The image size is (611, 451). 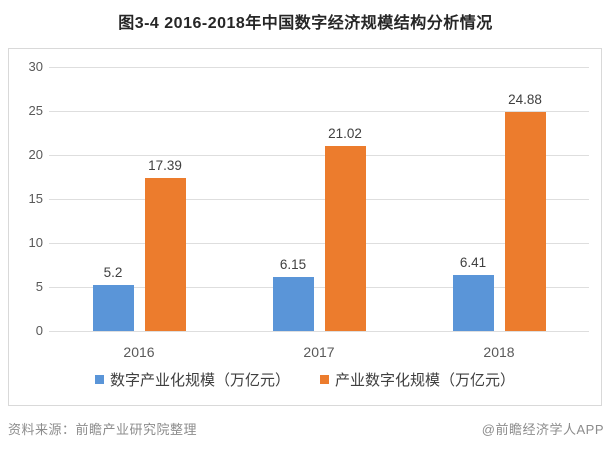 What do you see at coordinates (293, 264) in the screenshot?
I see `value-label-2017-series1: 6.15` at bounding box center [293, 264].